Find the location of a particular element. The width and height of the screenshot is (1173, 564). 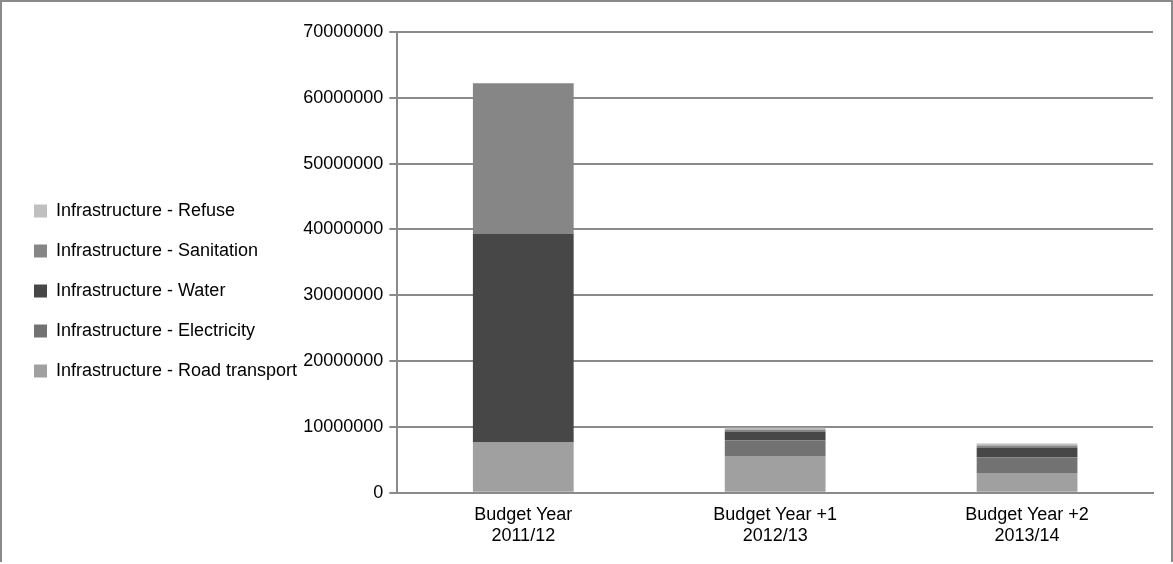

legend-label: Infrastructure - Road transport is located at coordinates (177, 369).